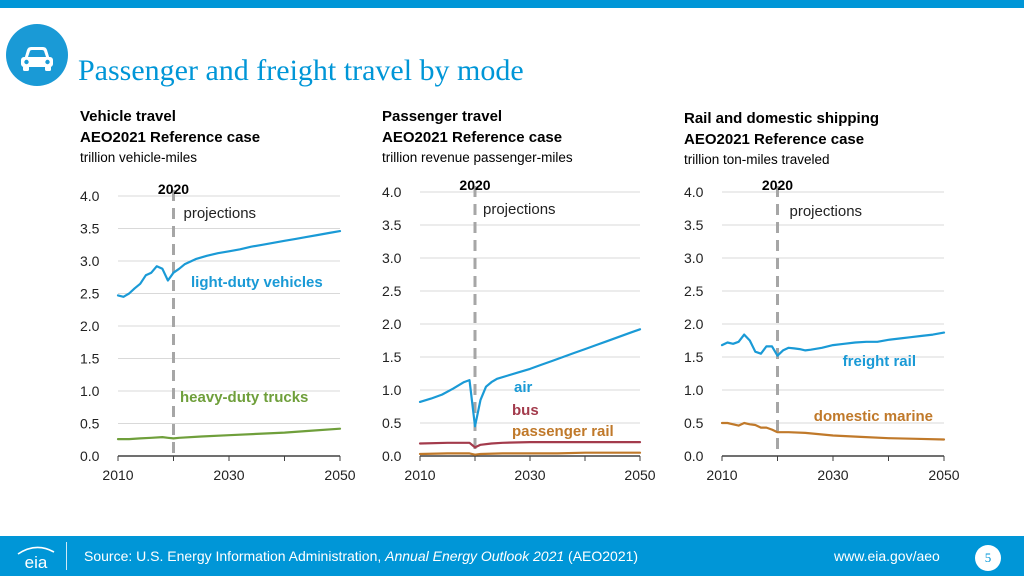 This screenshot has height=576, width=1024. Describe the element at coordinates (757, 159) in the screenshot. I see `panel-units: trillion ton-miles traveled` at that location.